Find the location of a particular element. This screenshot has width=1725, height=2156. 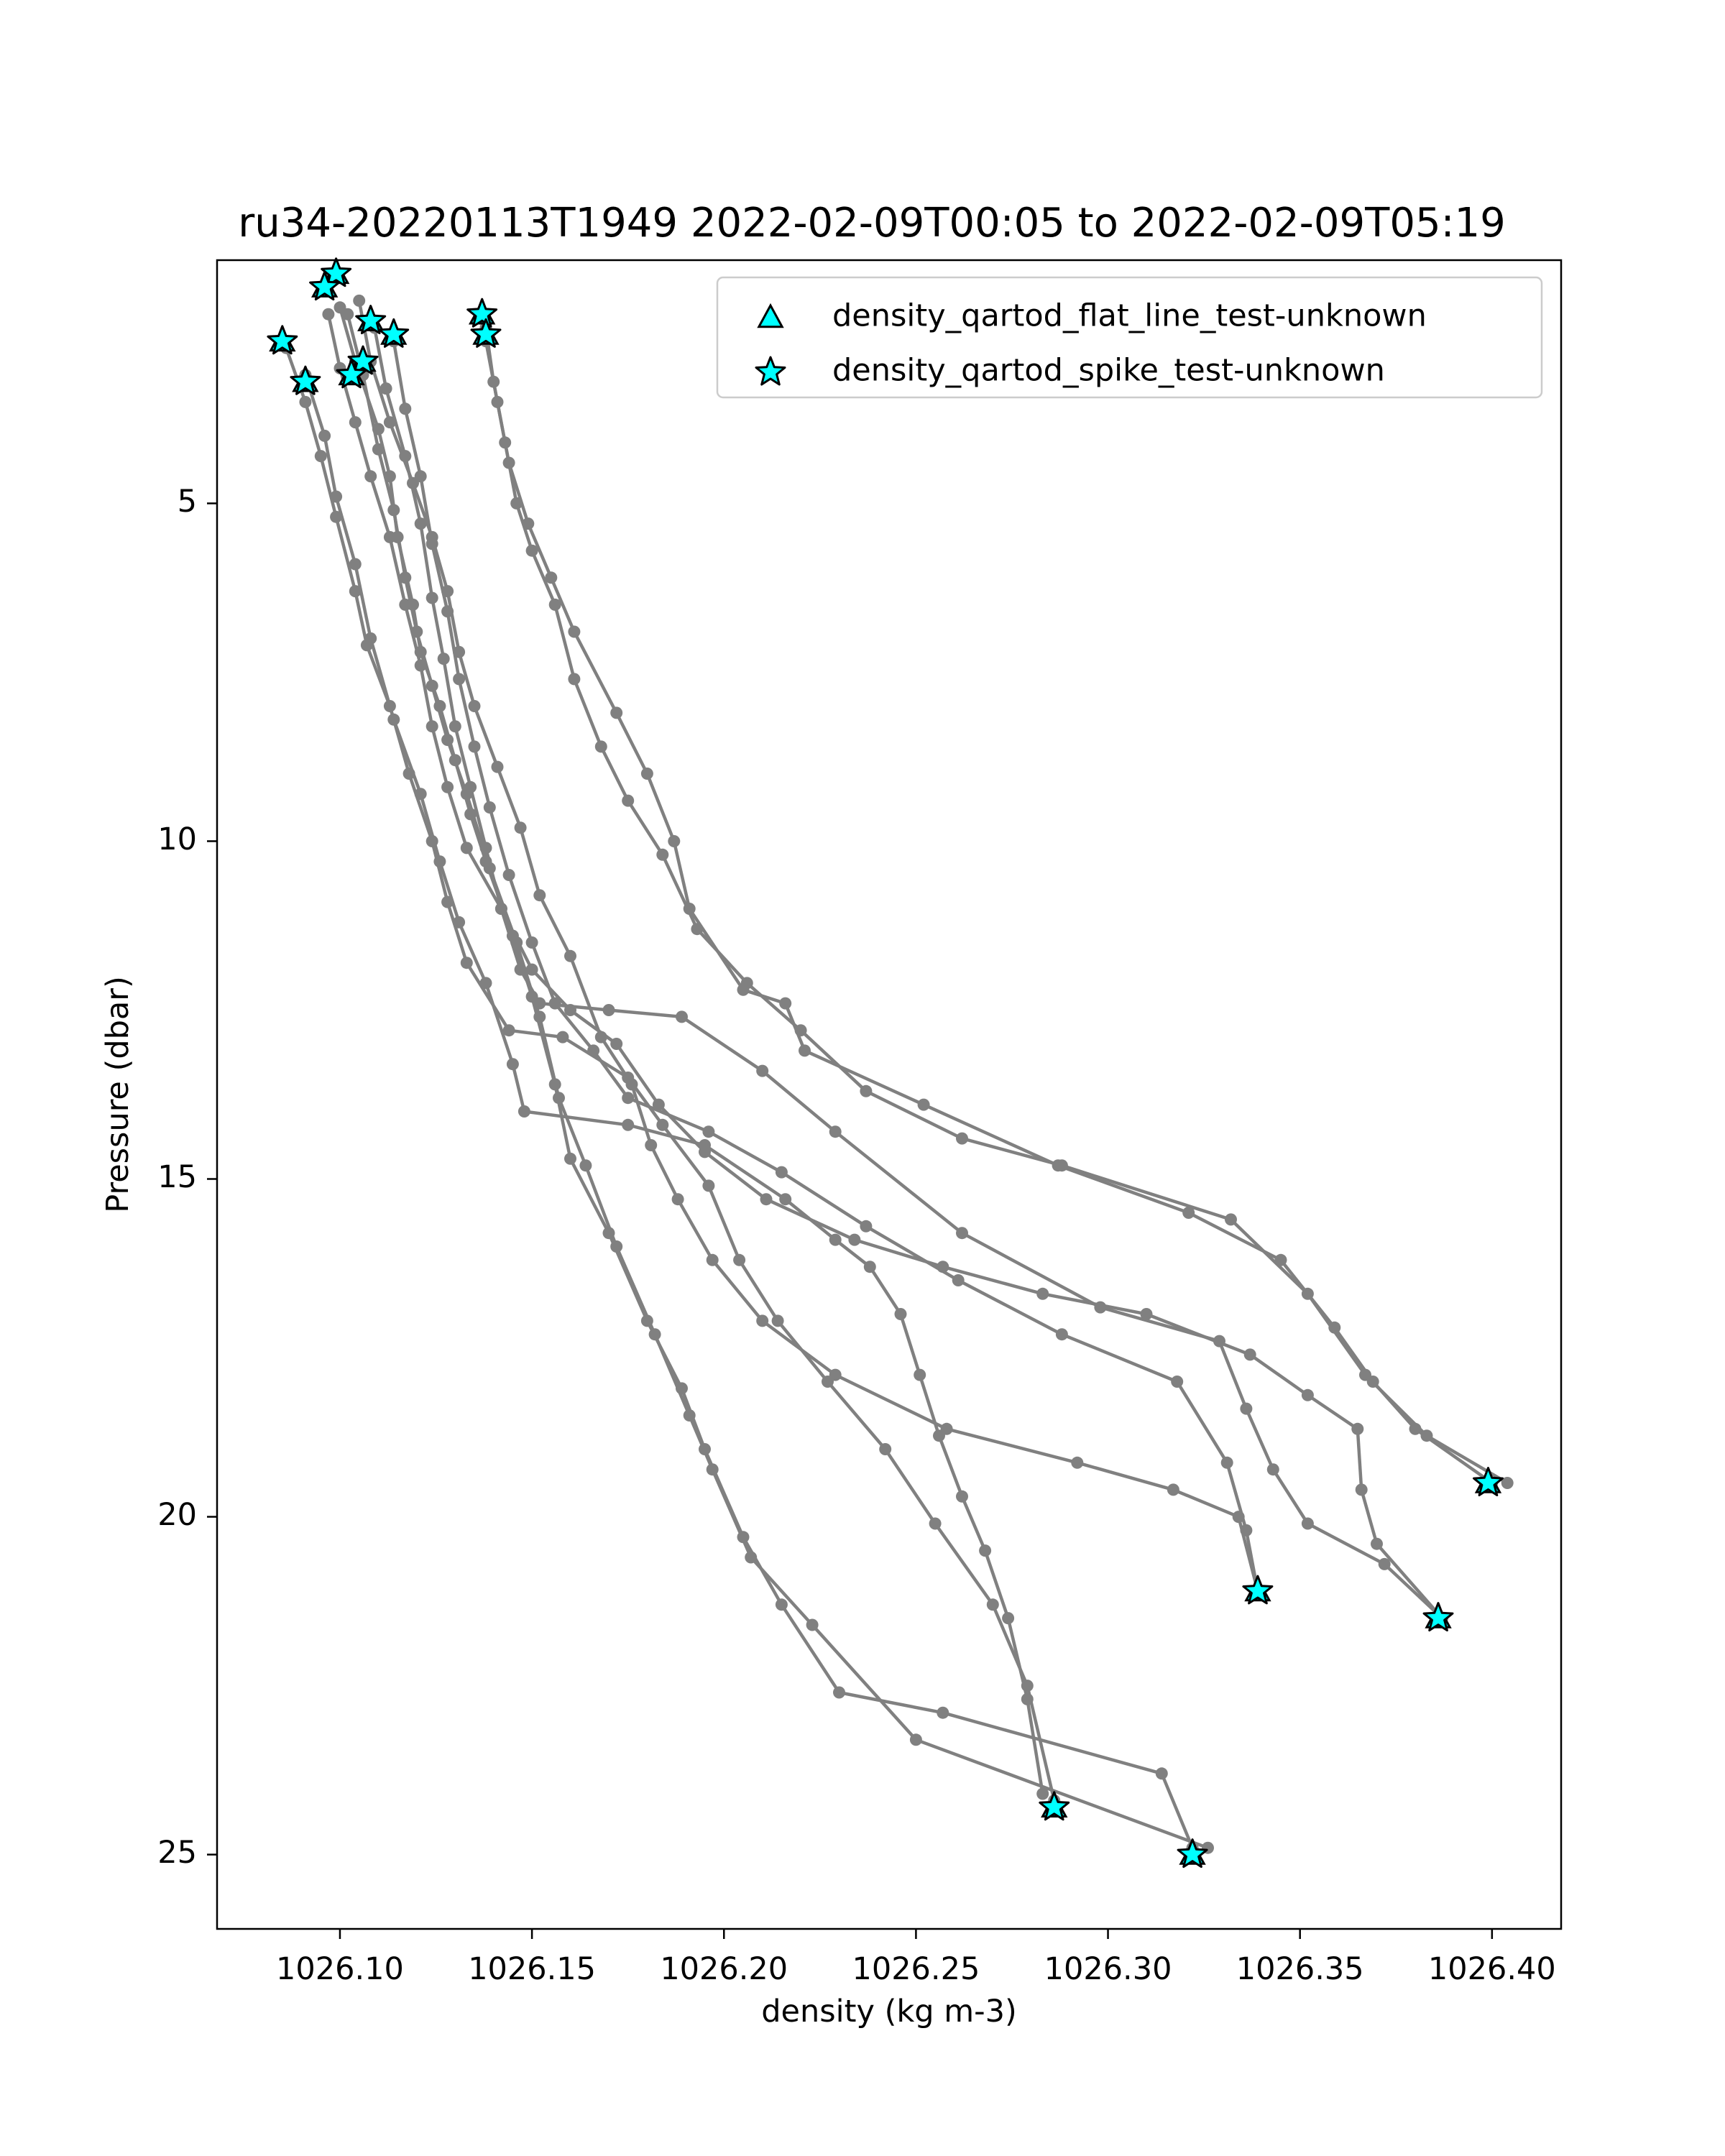

x-axis-label: density (kg m-3) is located at coordinates (889, 2012).